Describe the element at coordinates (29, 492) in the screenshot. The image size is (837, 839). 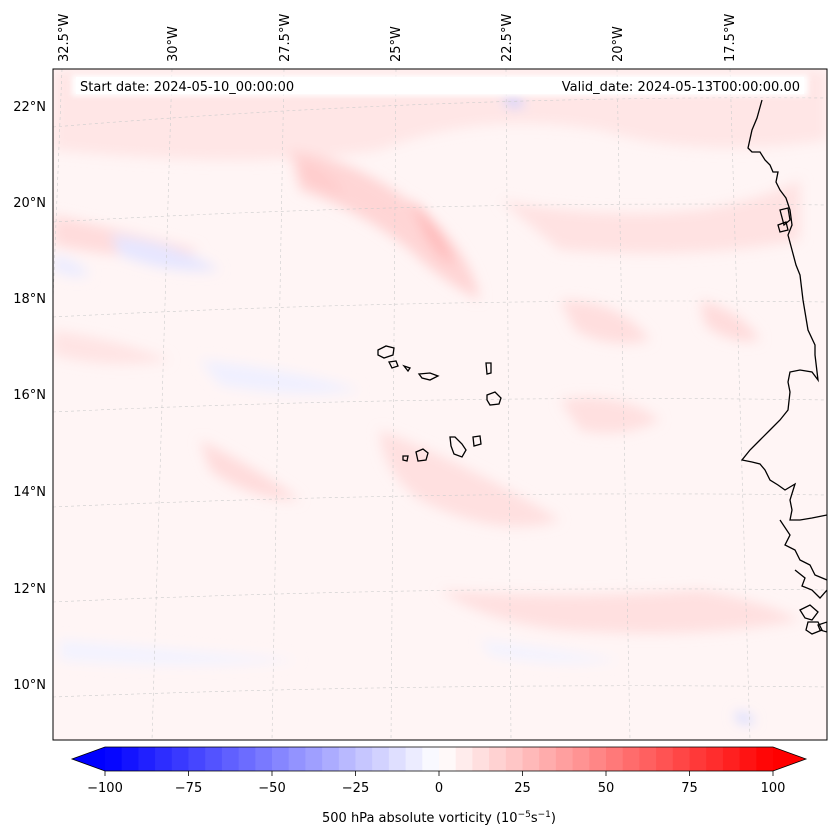
I see `lat-label-14n: 14°N` at that location.